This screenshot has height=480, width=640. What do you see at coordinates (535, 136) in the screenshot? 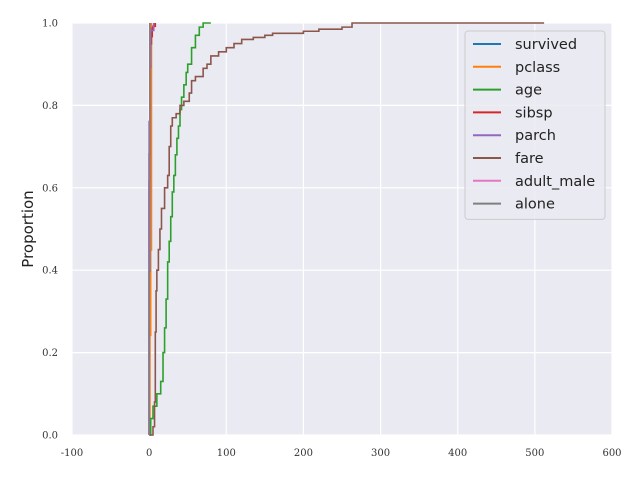
I see `legend-label: parch` at bounding box center [535, 136].